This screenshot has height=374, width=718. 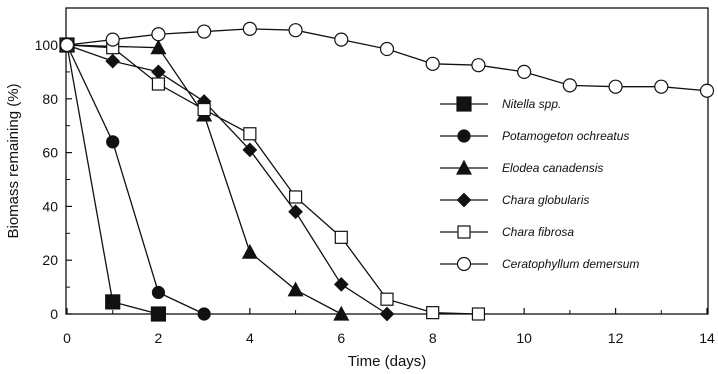 I want to click on x-axis: 0 2 4 6 8 10 12 14, so click(x=389, y=327).